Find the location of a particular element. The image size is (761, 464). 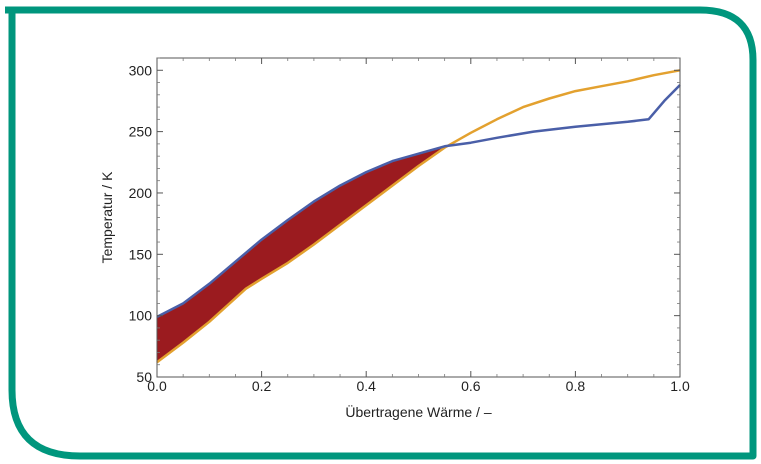

y-tick-label: 50 is located at coordinates (144, 377).